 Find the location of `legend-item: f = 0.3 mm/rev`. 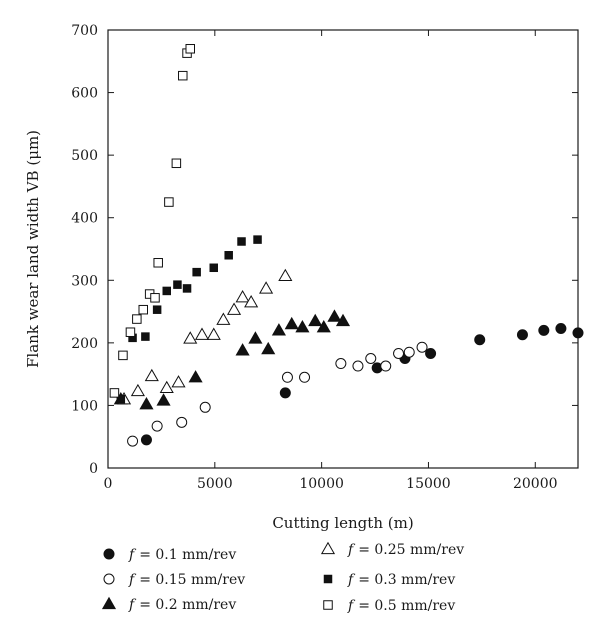

legend-item: f = 0.3 mm/rev is located at coordinates (389, 580).